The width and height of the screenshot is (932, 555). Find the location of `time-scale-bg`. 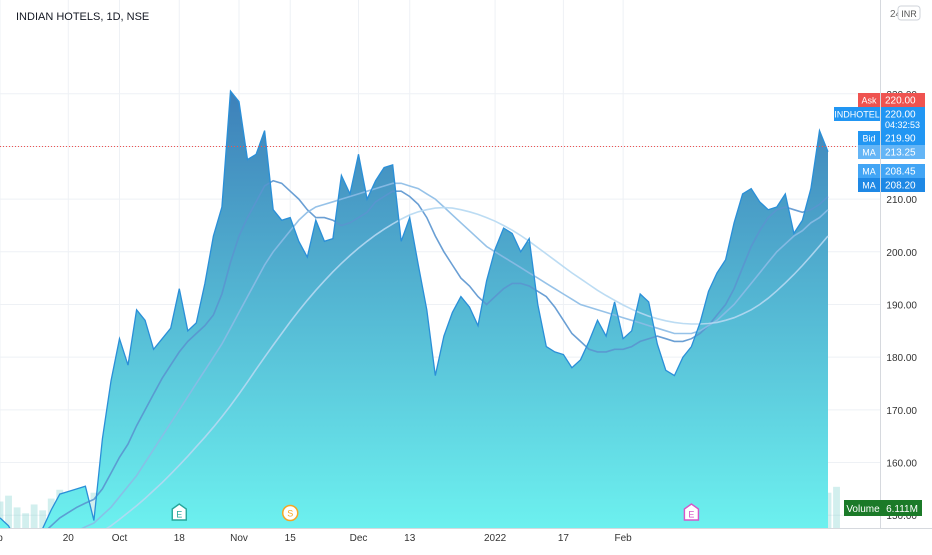

time-scale-bg is located at coordinates (466, 539).